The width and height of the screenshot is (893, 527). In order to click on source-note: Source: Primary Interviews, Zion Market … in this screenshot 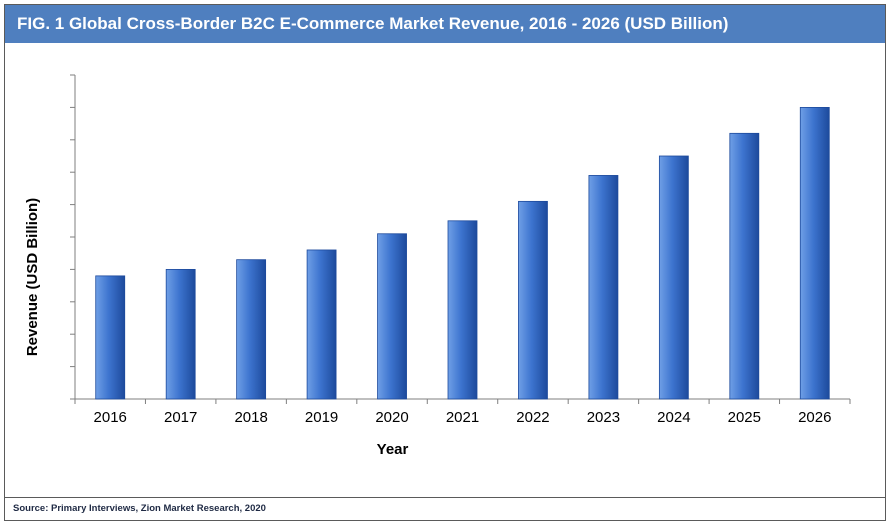, I will do `click(139, 508)`.